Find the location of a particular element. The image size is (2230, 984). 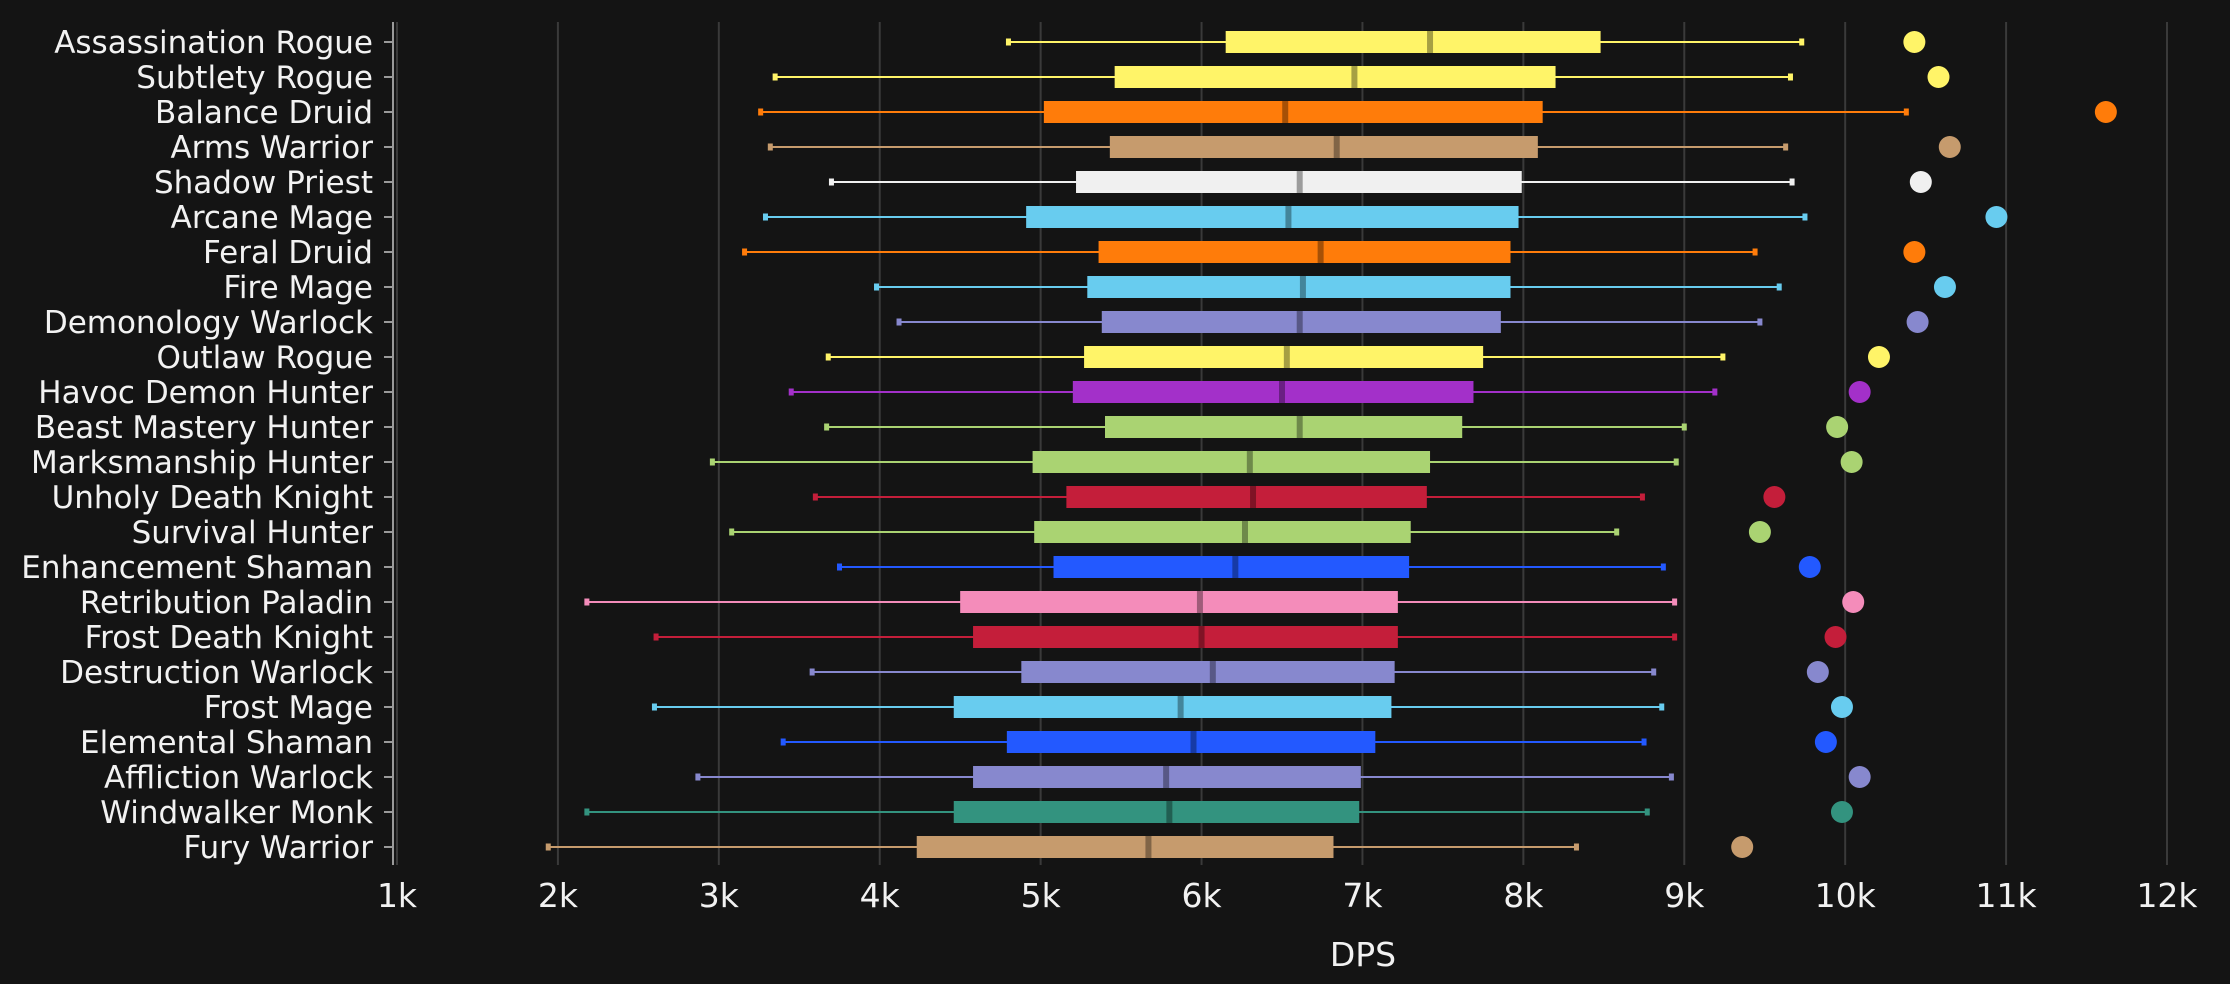

whisker-max-cap-fire-mage is located at coordinates (1779, 287).